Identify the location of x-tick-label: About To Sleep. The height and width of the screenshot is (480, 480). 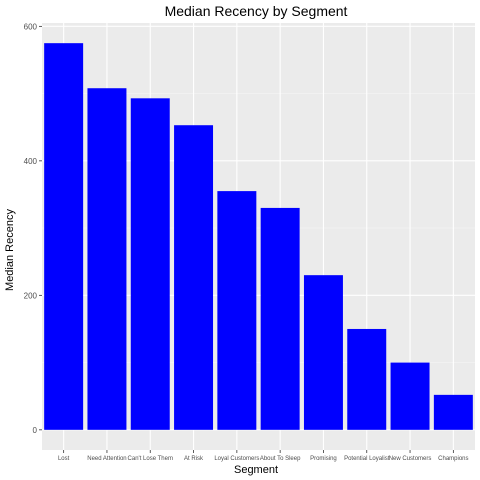
(280, 459).